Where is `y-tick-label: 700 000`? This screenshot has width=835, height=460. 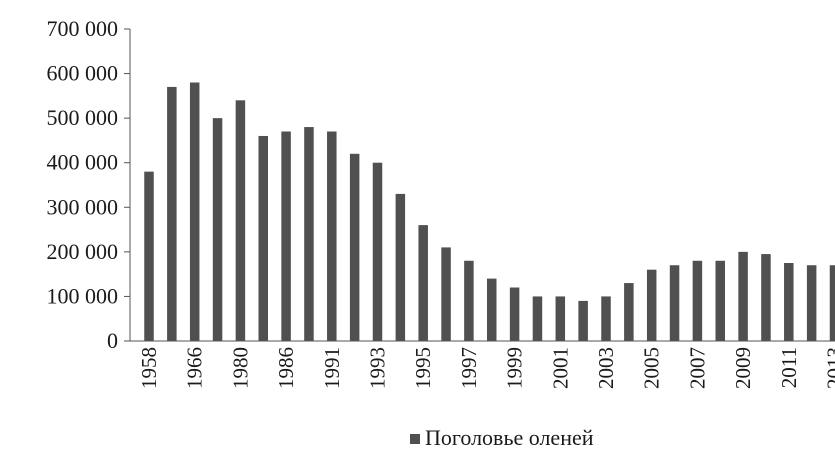
y-tick-label: 700 000 is located at coordinates (83, 28).